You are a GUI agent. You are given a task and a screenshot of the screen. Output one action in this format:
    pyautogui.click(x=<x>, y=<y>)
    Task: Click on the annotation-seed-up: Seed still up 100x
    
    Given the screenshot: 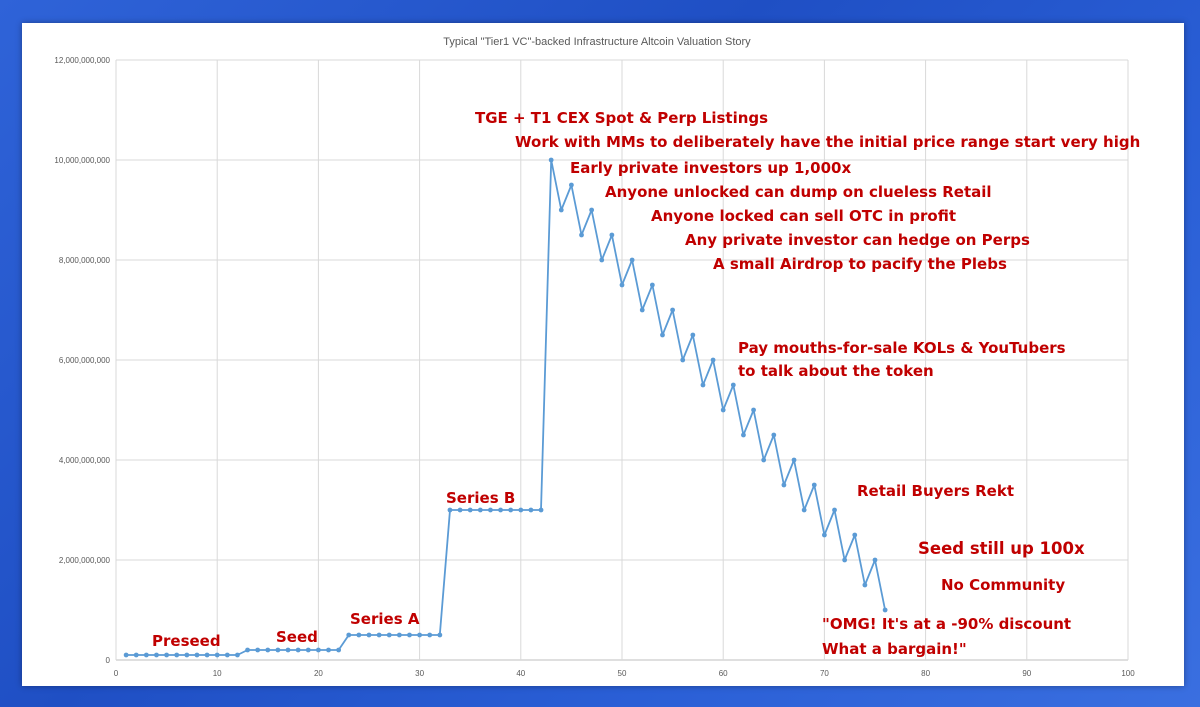 What is the action you would take?
    pyautogui.click(x=1001, y=548)
    